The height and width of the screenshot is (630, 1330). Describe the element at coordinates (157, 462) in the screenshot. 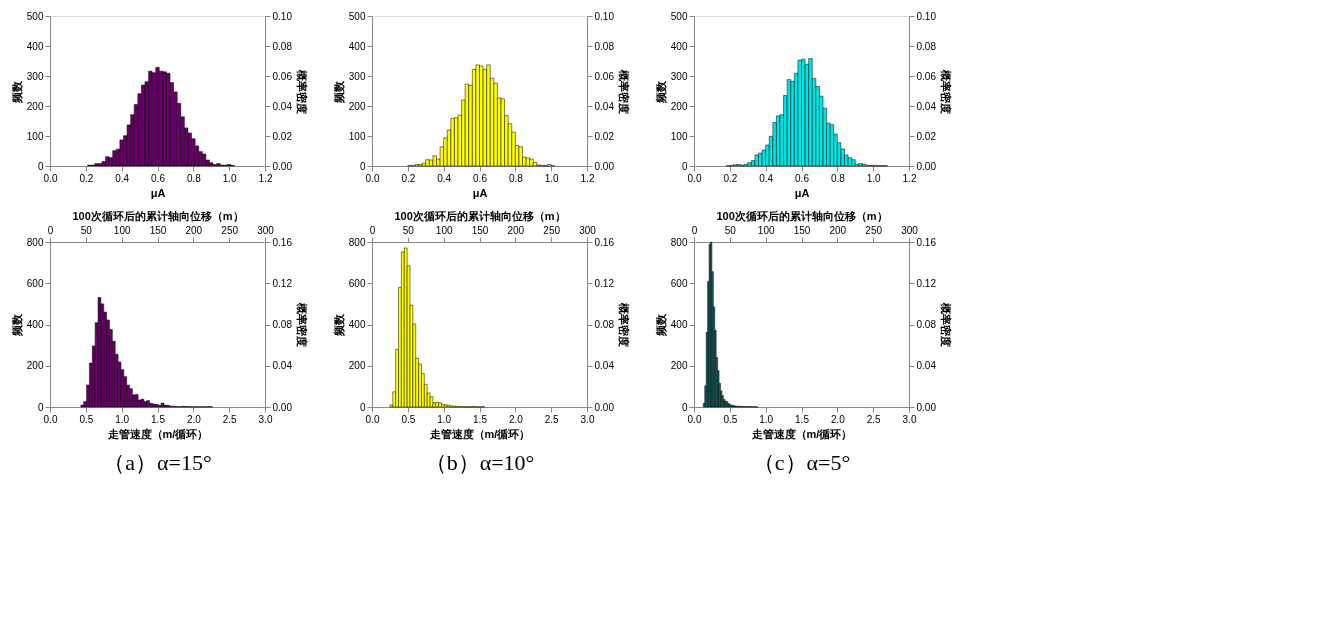

I see `text: （a）α=15°` at that location.